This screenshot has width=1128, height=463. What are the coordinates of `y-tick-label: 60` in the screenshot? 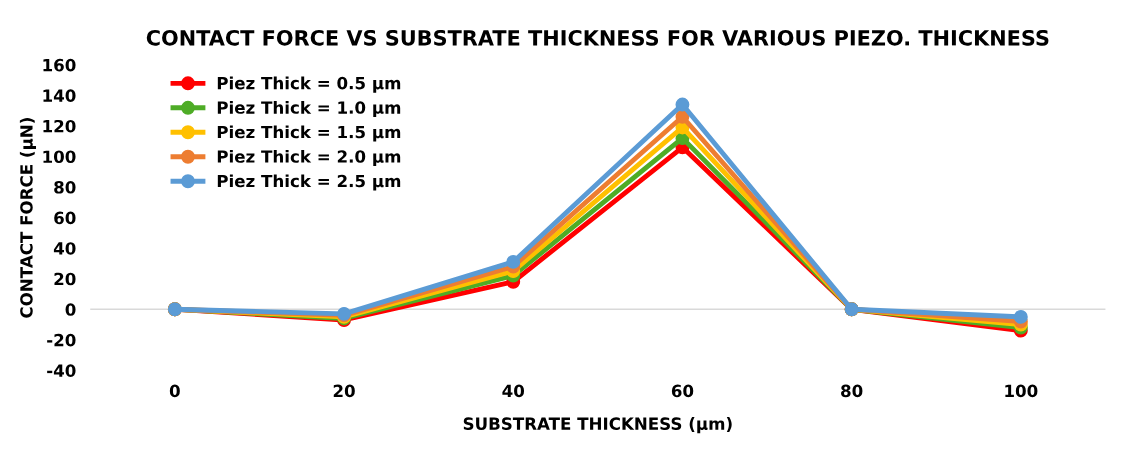 It's located at (65, 218).